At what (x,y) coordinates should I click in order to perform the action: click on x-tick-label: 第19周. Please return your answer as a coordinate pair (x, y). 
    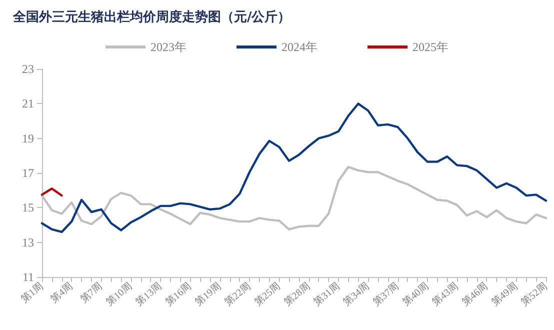
    Looking at the image, I should click on (208, 294).